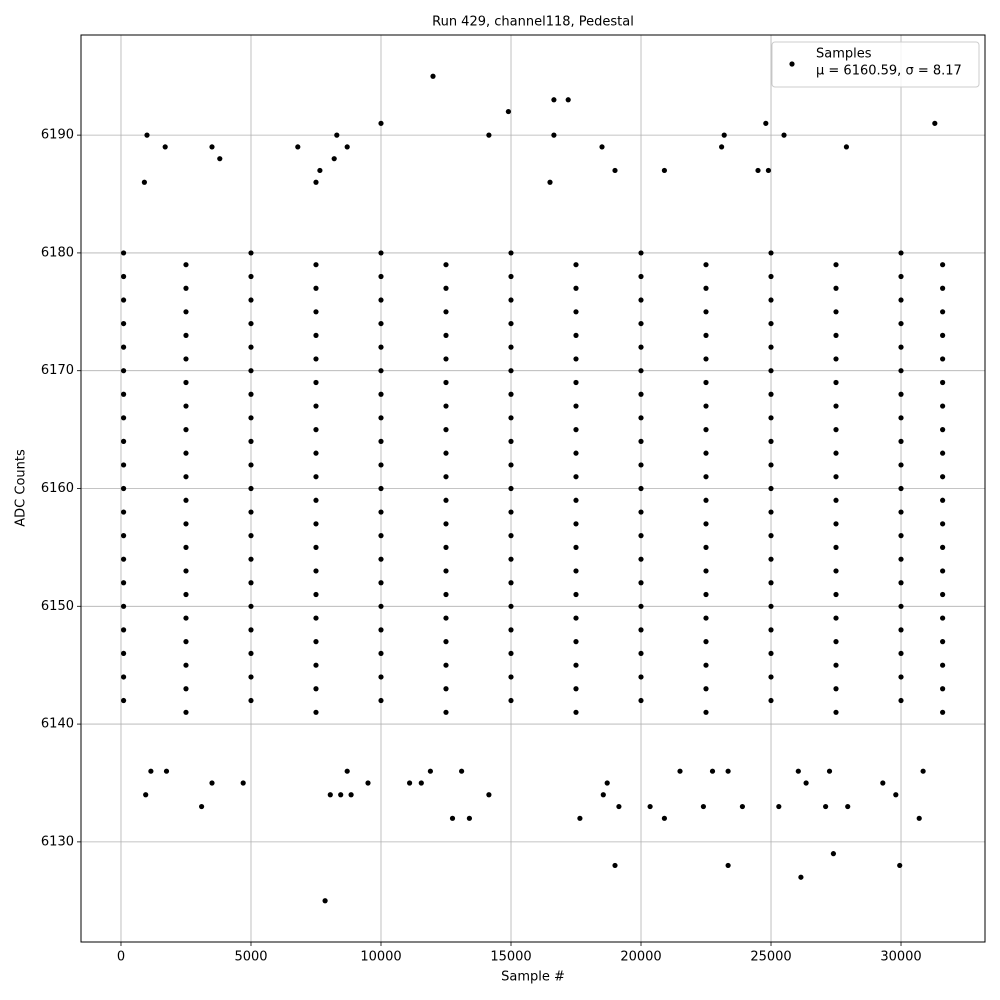  Describe the element at coordinates (792, 64) in the screenshot. I see `legend-marker` at that location.